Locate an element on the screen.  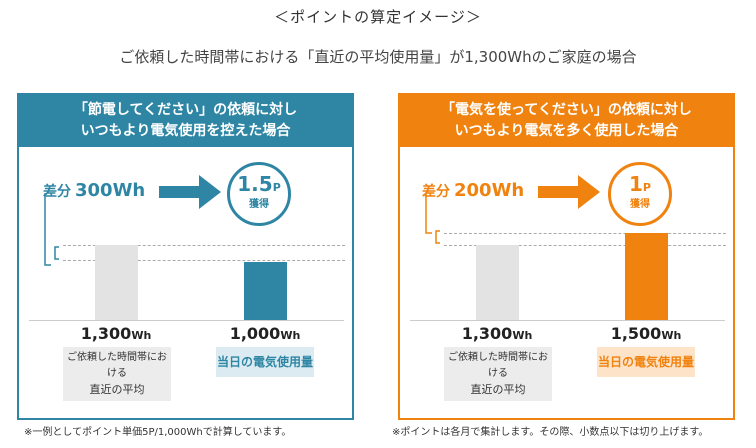
difference-label: 差分 300Wh is located at coordinates (94, 190).